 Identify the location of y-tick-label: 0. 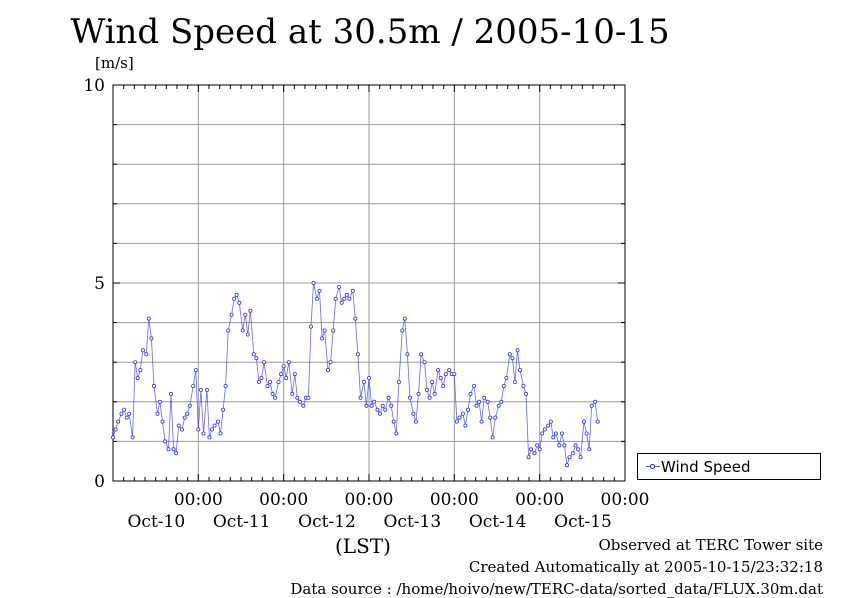
(99, 482).